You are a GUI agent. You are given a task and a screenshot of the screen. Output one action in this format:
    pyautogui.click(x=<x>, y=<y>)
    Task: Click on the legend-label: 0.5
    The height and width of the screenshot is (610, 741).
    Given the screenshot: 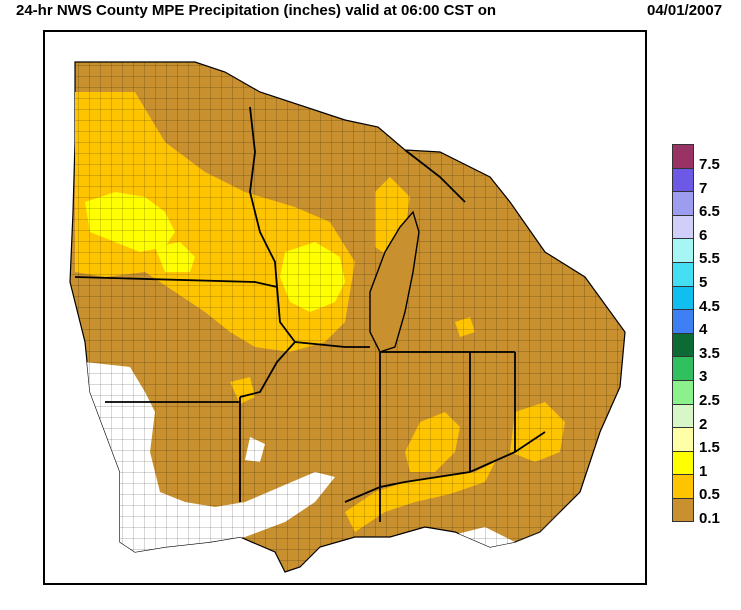 What is the action you would take?
    pyautogui.click(x=709, y=495)
    